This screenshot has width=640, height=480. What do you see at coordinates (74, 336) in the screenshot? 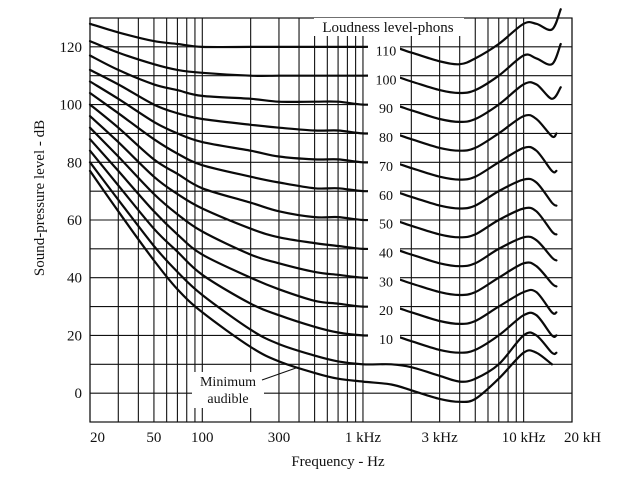
I see `y-tick-label: 20` at bounding box center [74, 336].